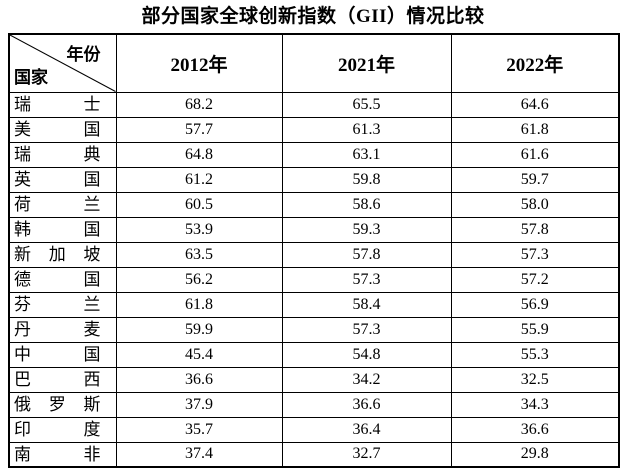 The height and width of the screenshot is (471, 626). What do you see at coordinates (535, 104) in the screenshot?
I see `value-cell: 64.6` at bounding box center [535, 104].